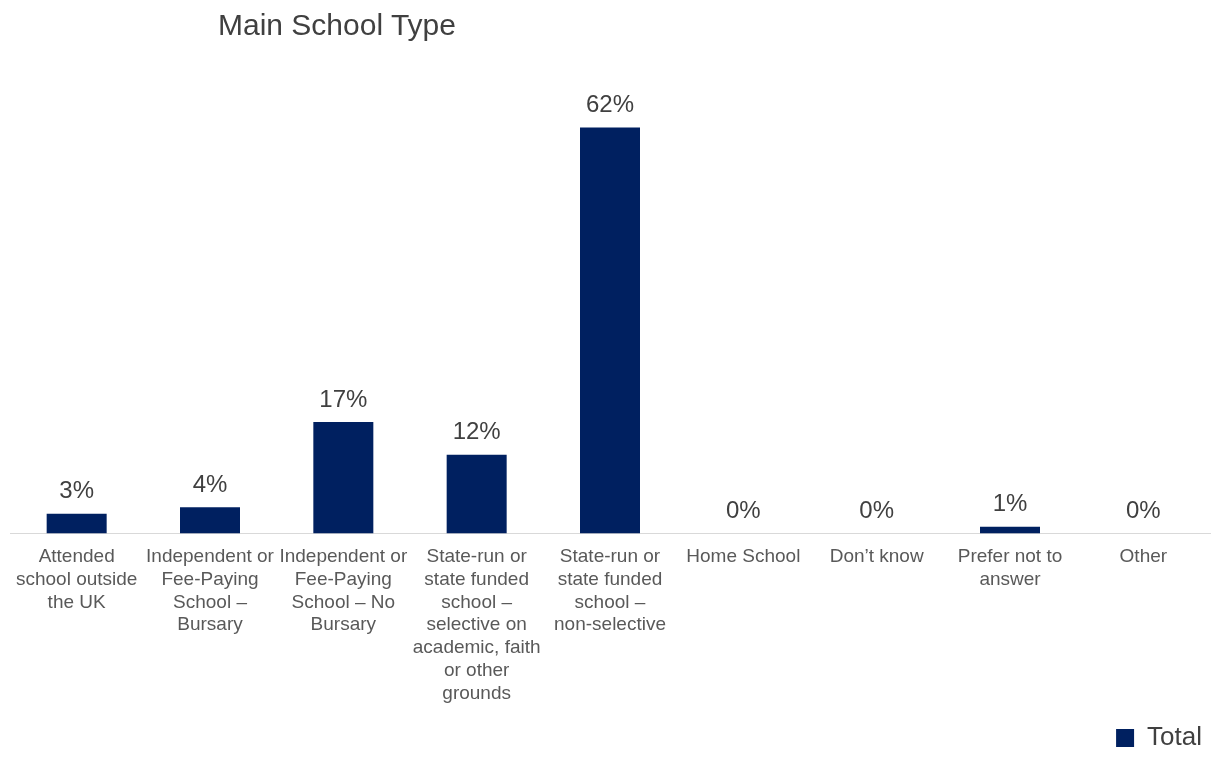  Describe the element at coordinates (77, 490) in the screenshot. I see `data-label: 3%` at that location.